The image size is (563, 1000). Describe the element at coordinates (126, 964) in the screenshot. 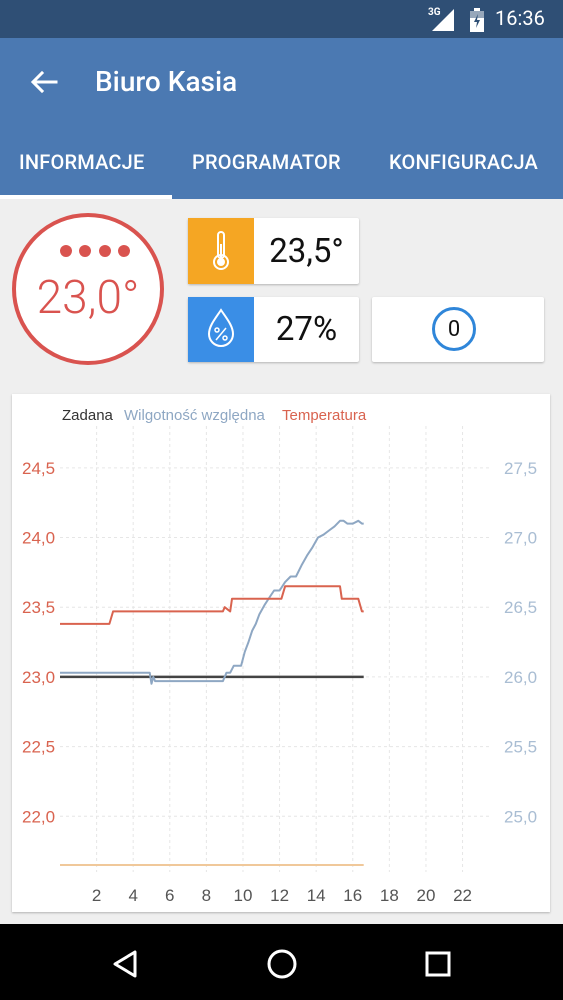

I see `nav-back-icon` at that location.